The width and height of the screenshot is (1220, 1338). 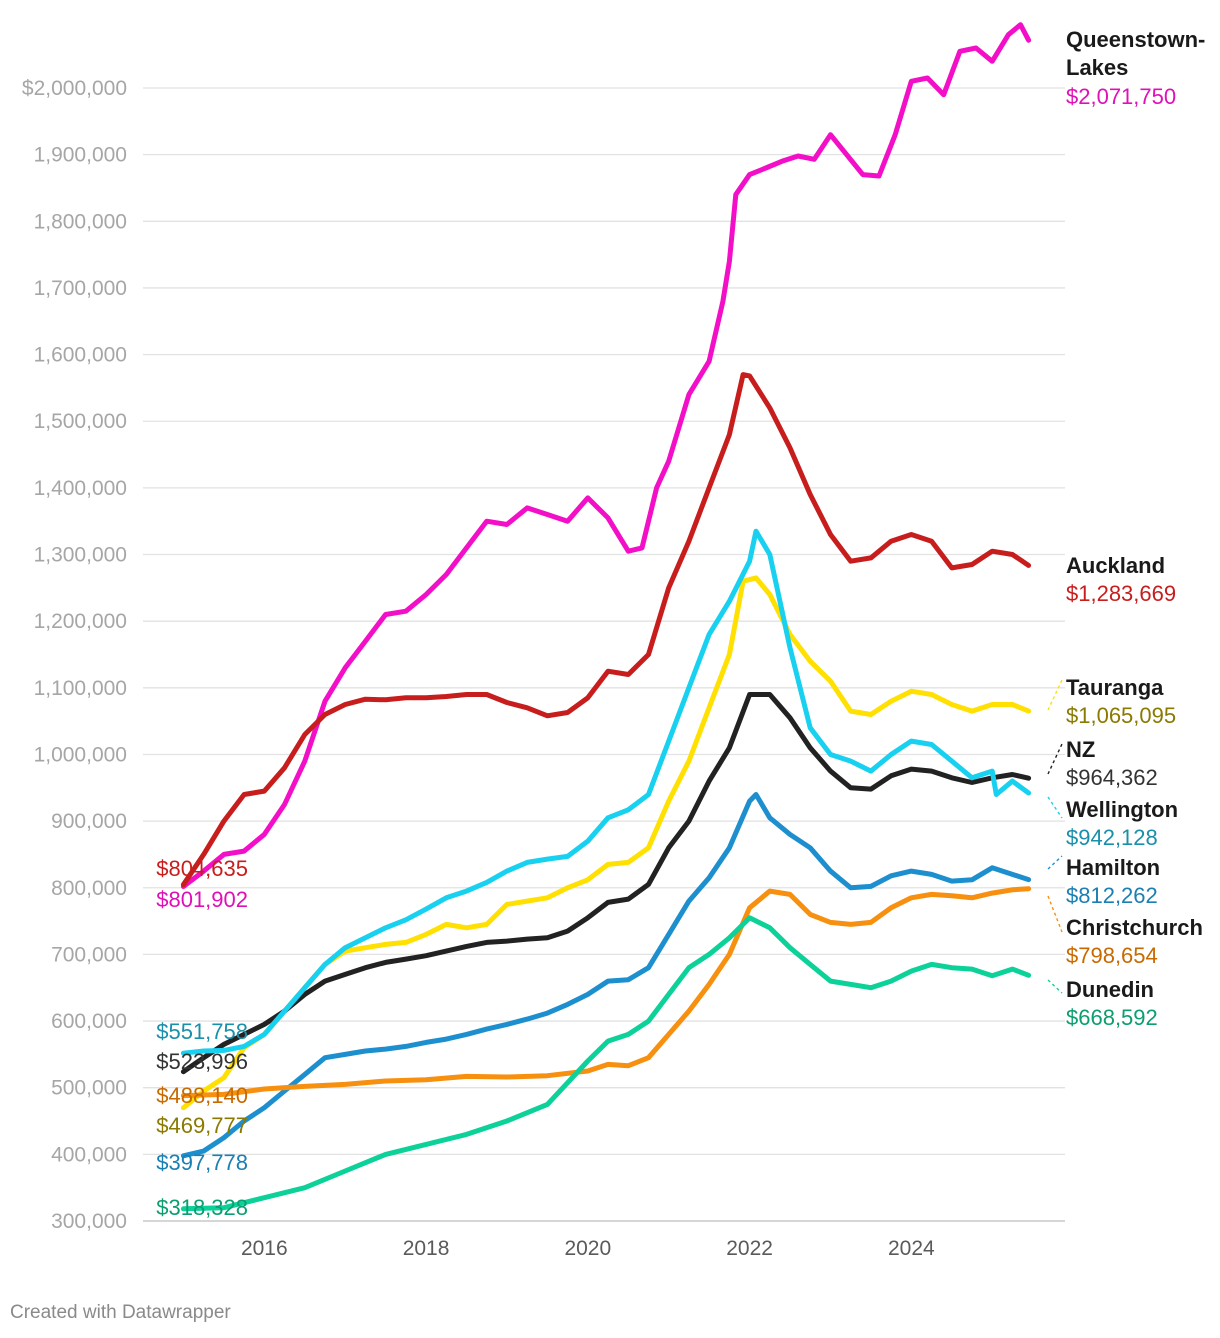 I want to click on leader-line-dunedin, so click(x=1055, y=986).